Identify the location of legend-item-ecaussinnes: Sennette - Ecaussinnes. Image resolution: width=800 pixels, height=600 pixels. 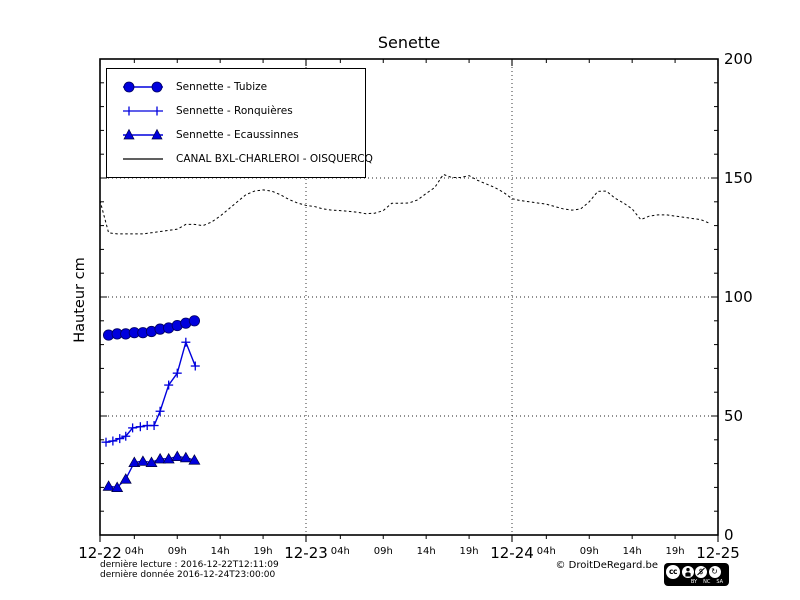
(236, 135).